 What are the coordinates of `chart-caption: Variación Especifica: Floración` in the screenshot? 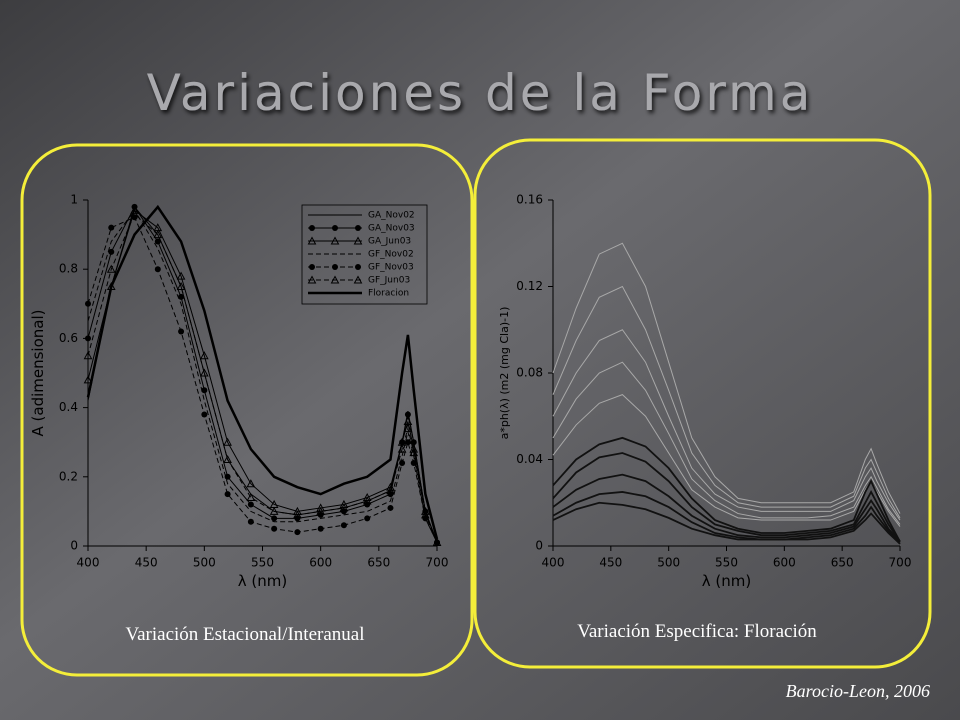 It's located at (697, 631).